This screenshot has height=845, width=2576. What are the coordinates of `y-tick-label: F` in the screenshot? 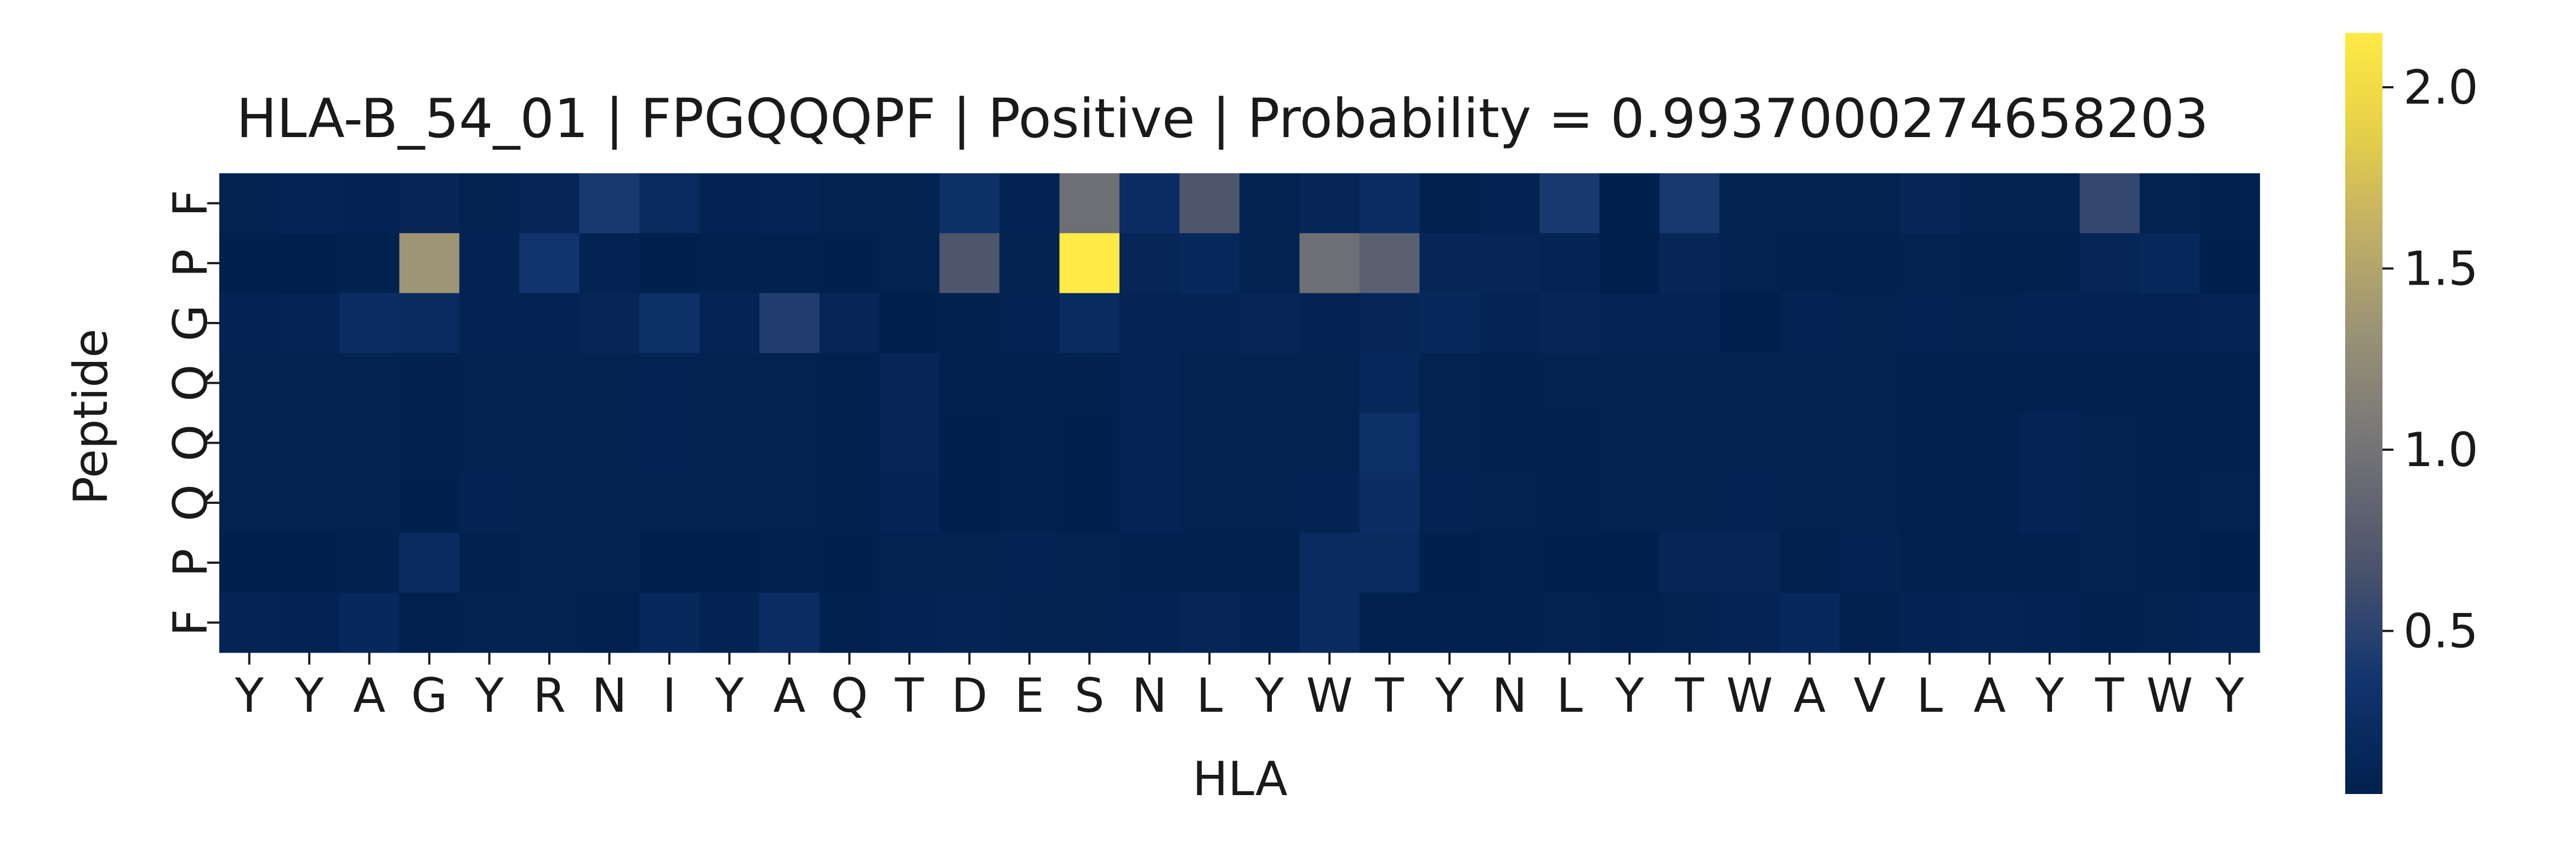 It's located at (190, 203).